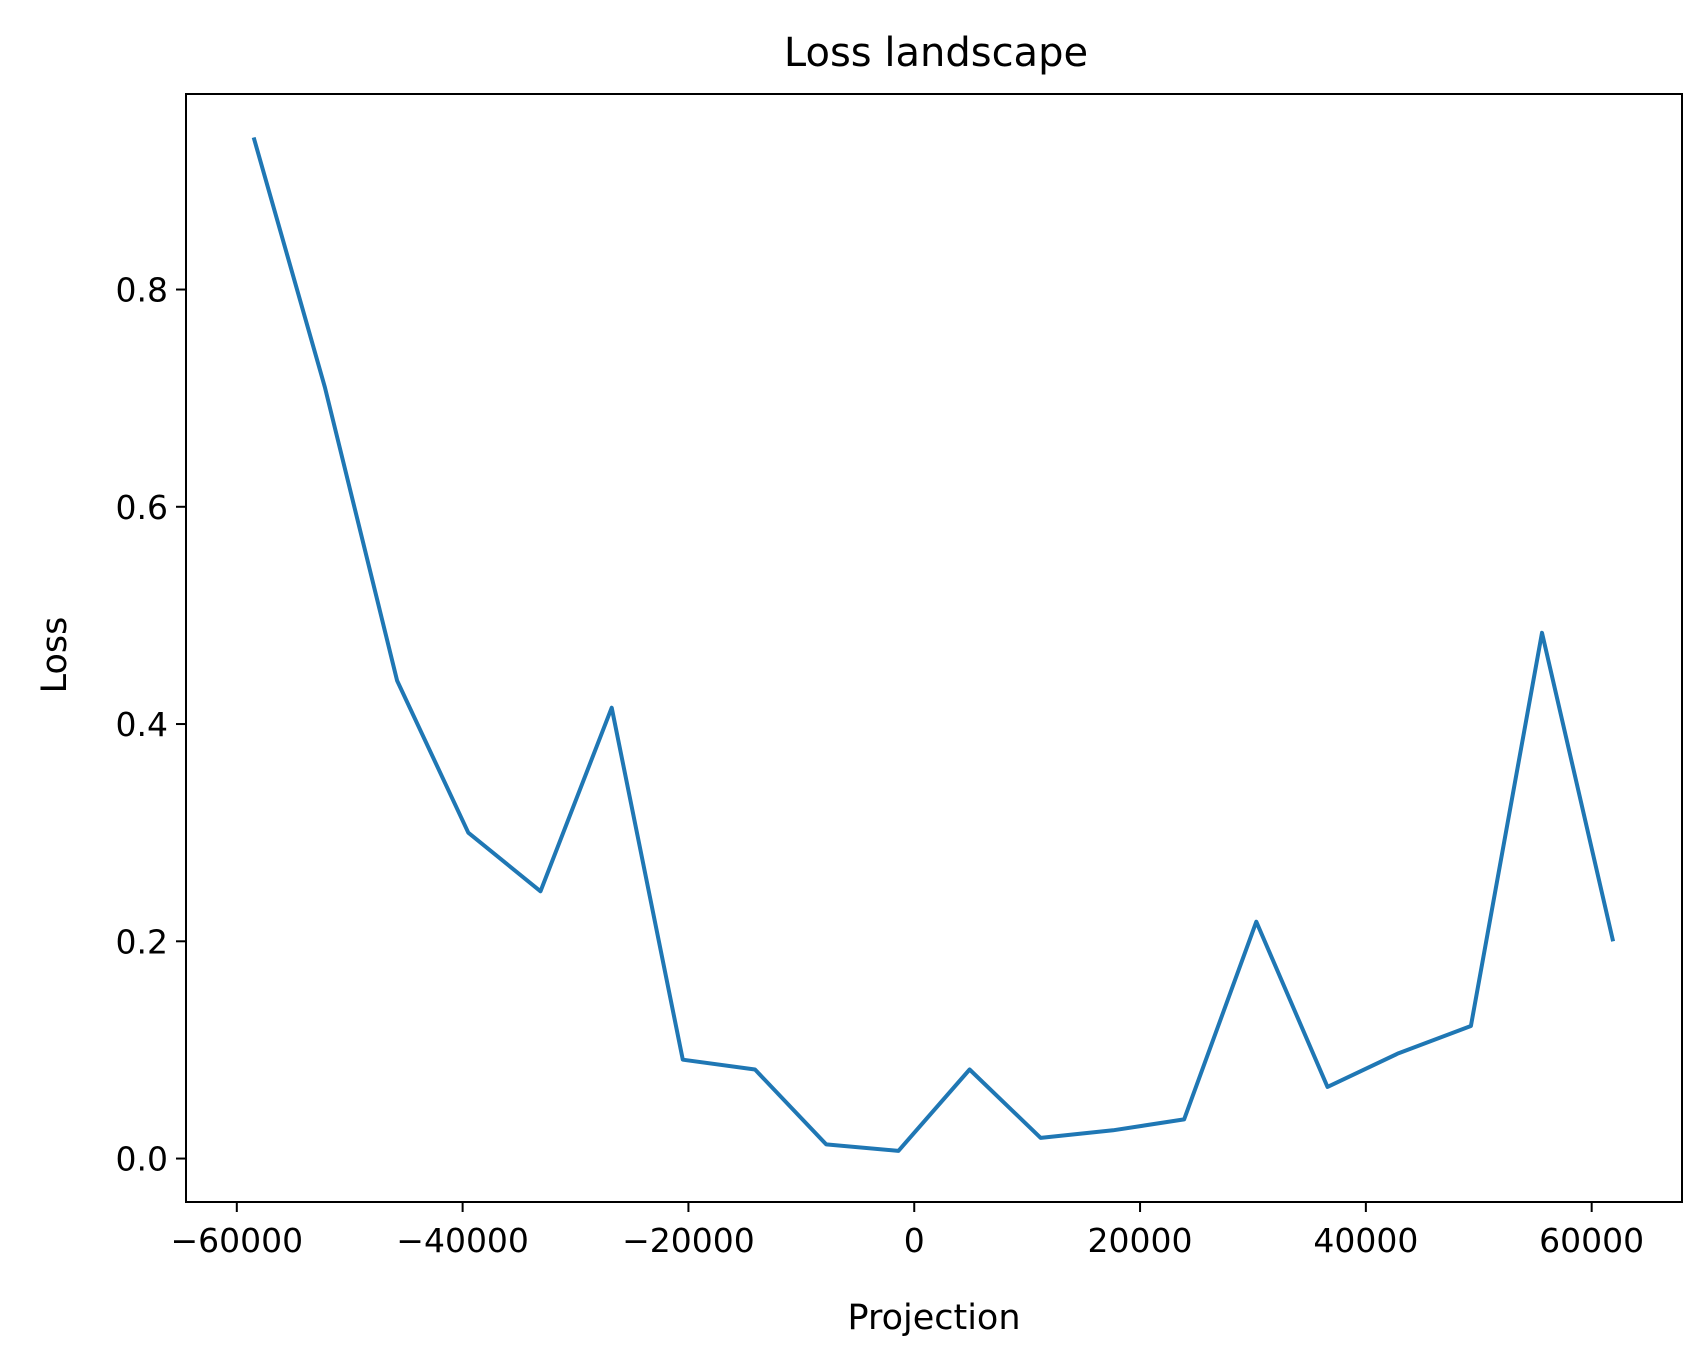  I want to click on chart-title: Loss landscape, so click(936, 53).